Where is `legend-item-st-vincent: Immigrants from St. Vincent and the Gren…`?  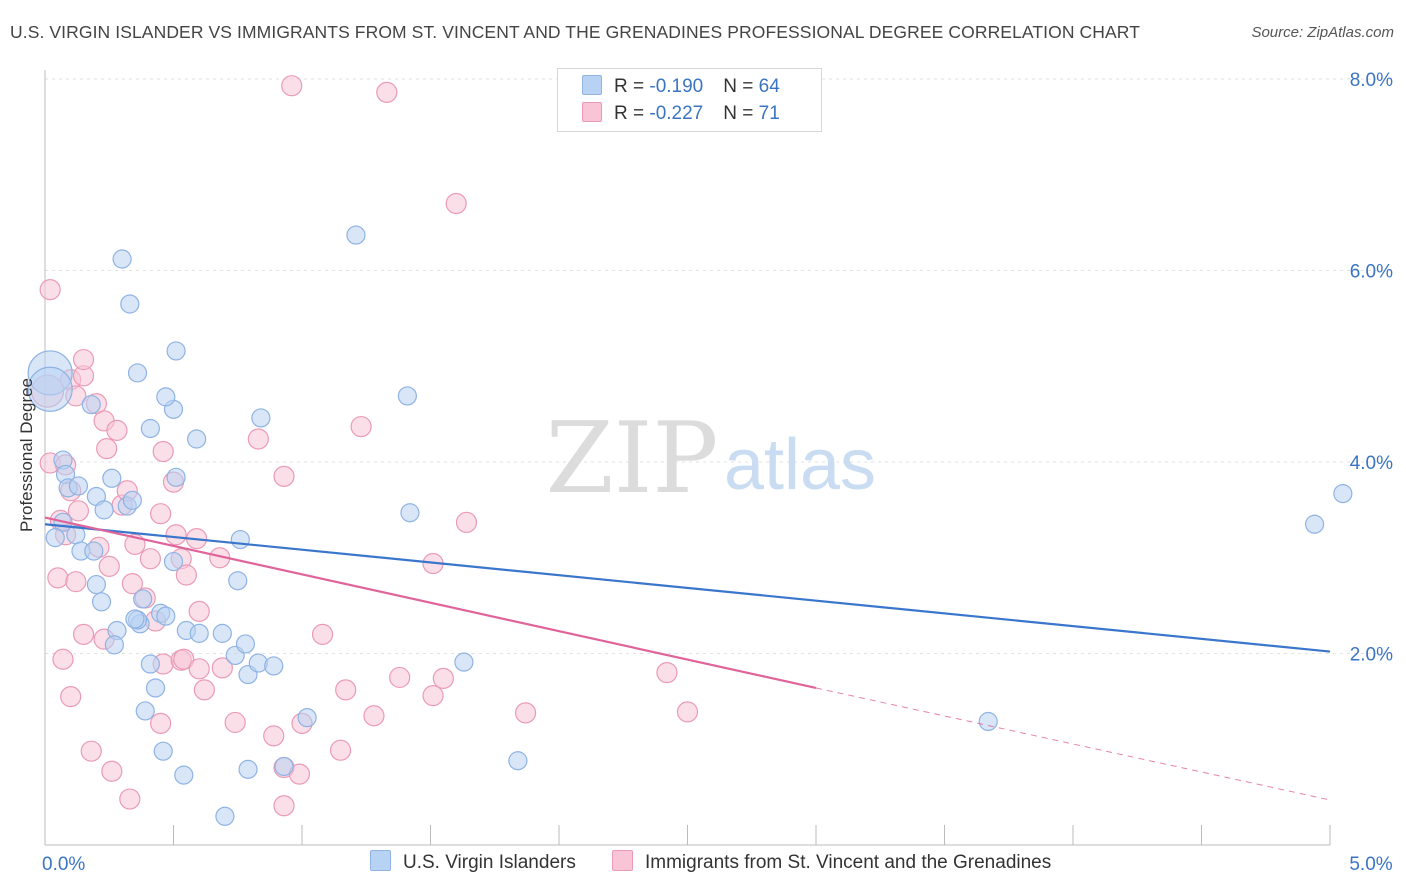
legend-item-st-vincent: Immigrants from St. Vincent and the Gren… is located at coordinates (832, 862).